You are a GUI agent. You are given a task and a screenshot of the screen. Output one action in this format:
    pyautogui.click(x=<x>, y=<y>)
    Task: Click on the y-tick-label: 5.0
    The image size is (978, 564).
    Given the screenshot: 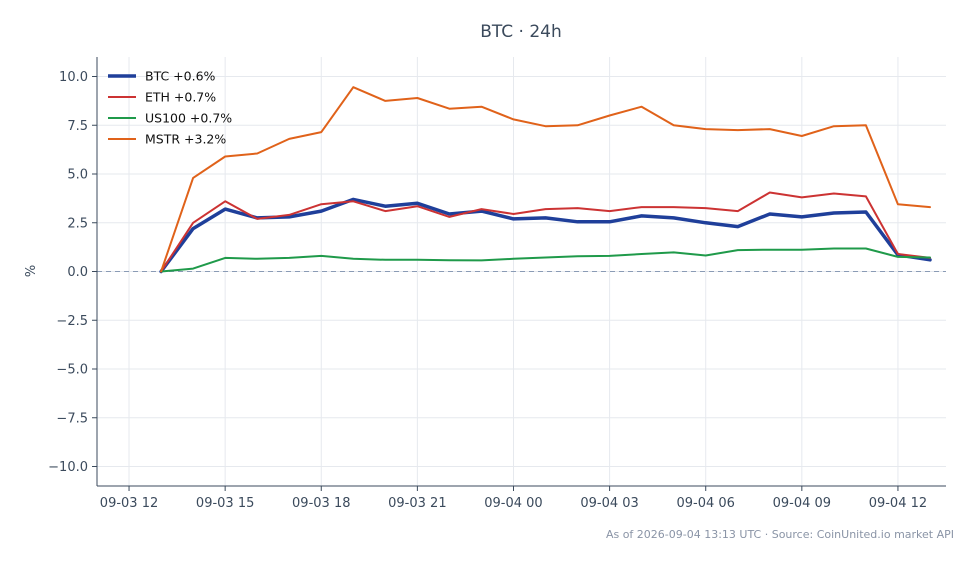 What is the action you would take?
    pyautogui.click(x=77, y=175)
    